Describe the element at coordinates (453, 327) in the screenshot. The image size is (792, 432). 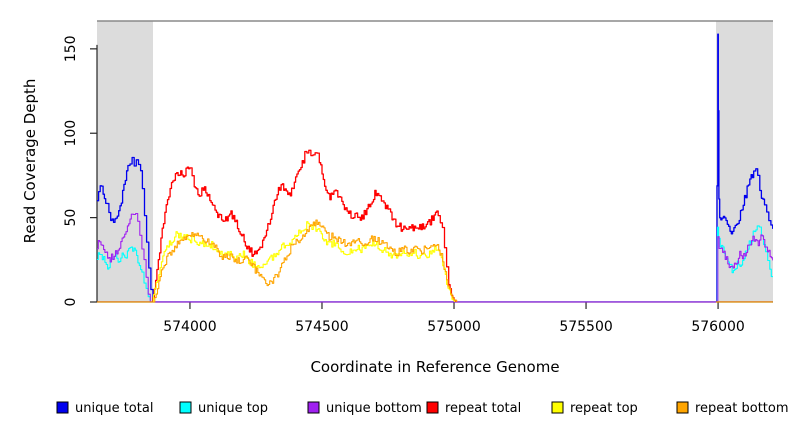
I see `x-tick-label: 575000` at that location.